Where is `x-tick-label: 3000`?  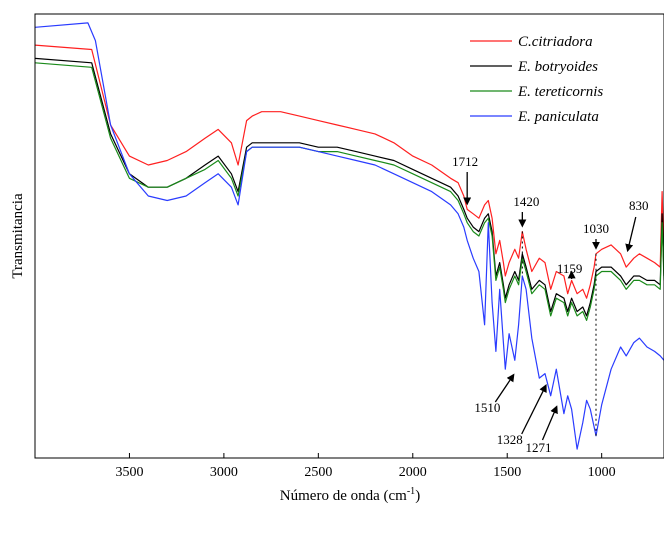 x-tick-label: 3000 is located at coordinates (224, 472).